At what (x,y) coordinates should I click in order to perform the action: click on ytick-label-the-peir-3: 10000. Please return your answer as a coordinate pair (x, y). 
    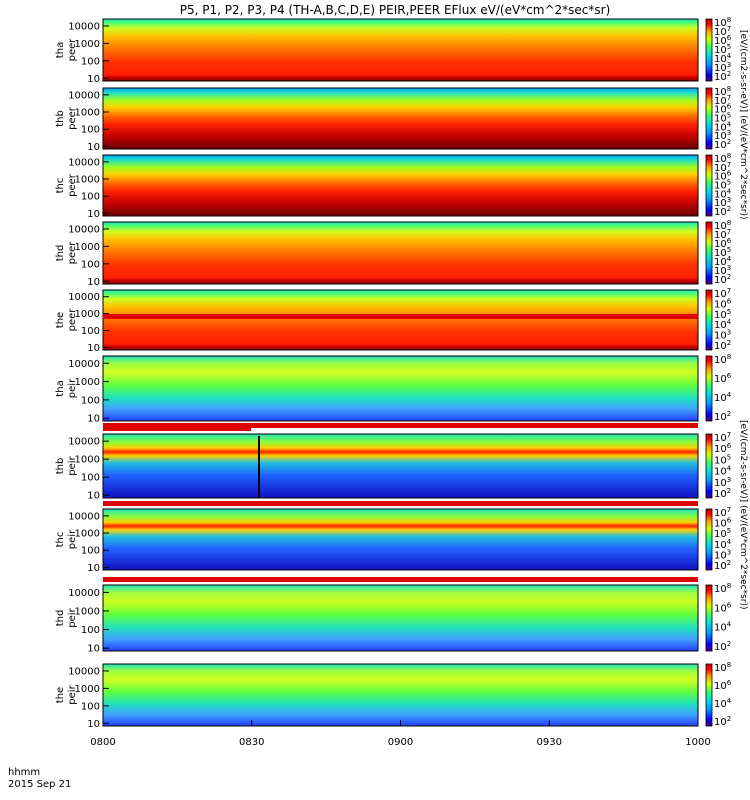
    Looking at the image, I should click on (84, 671).